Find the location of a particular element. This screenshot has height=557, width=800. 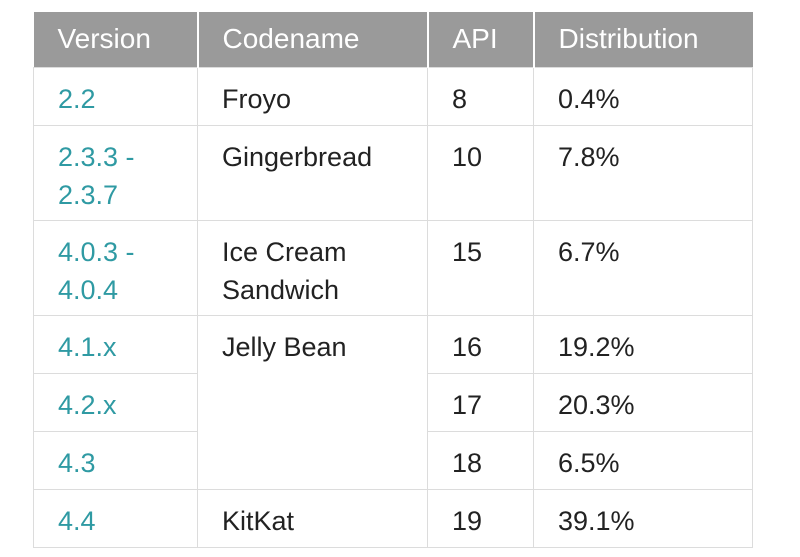

distribution-cell: 6.7% is located at coordinates (643, 267).